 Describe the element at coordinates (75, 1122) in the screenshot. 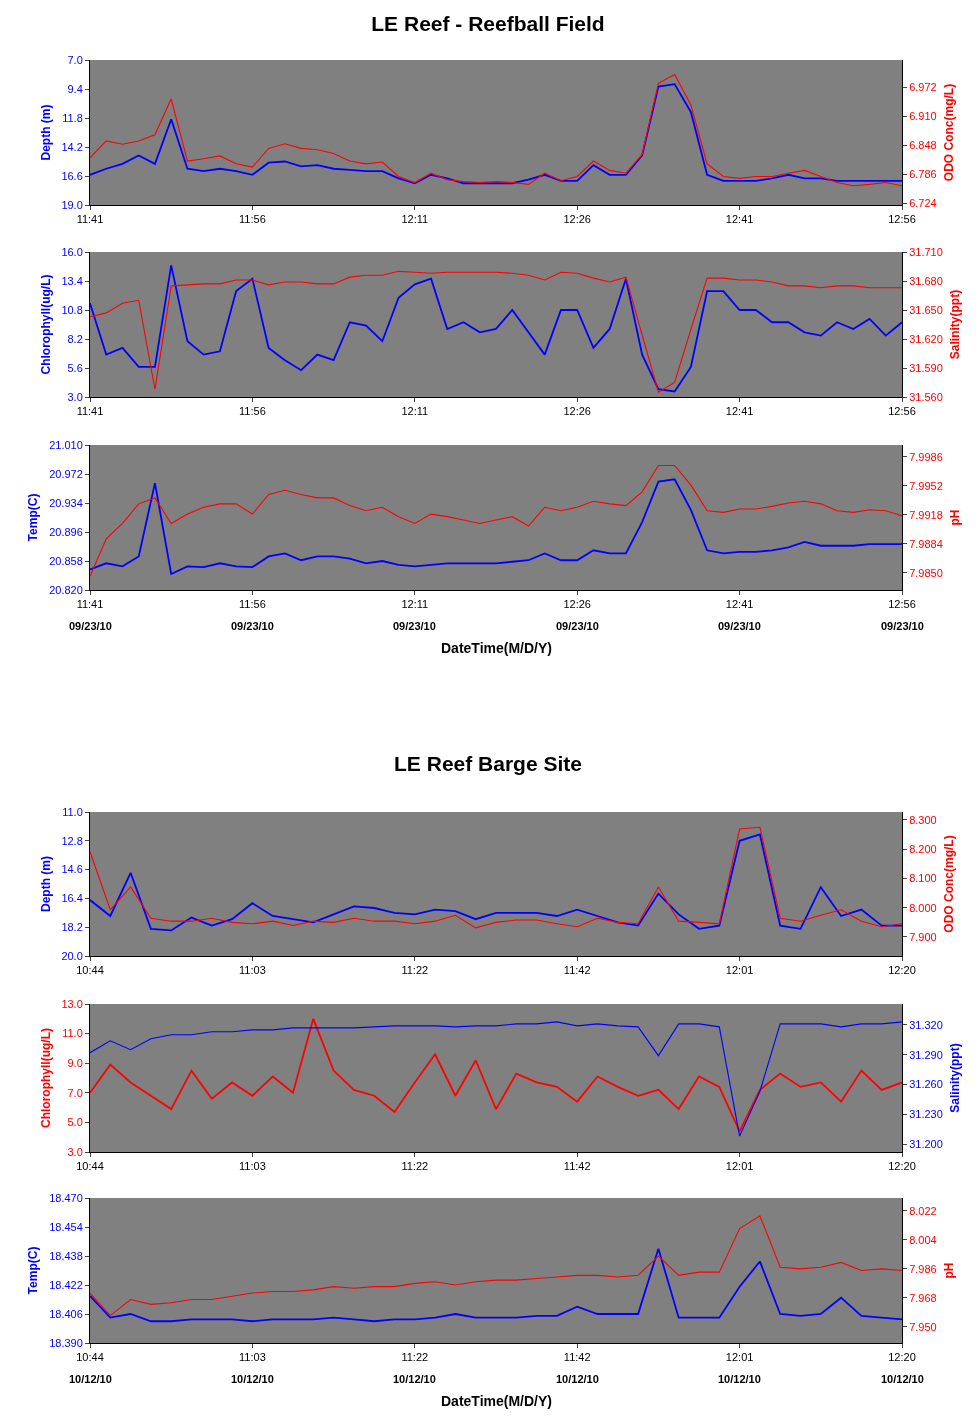

I see `y-tick-label: 5.0` at that location.